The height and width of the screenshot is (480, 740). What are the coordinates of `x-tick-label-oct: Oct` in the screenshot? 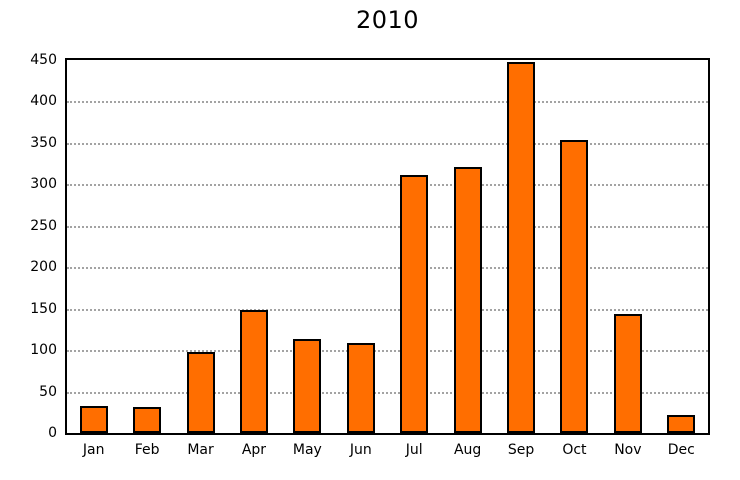 It's located at (574, 450).